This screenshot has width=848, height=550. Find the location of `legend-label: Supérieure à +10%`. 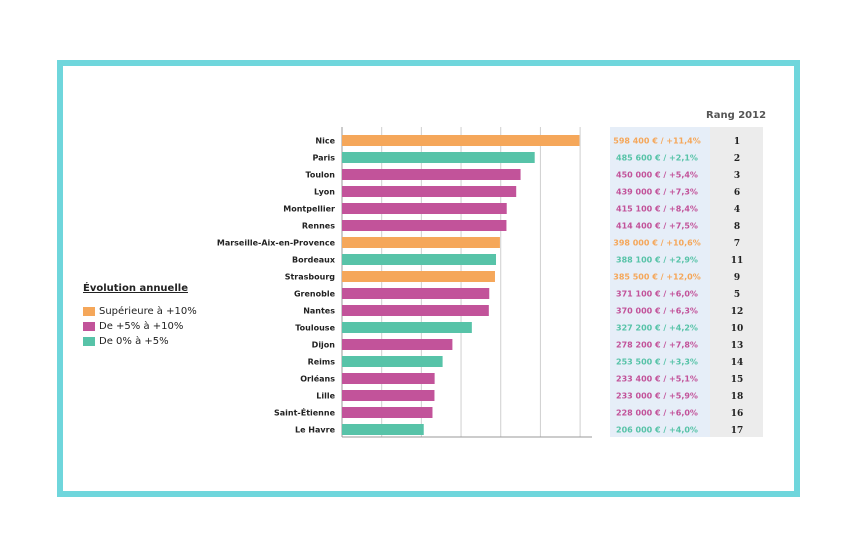

legend-label: Supérieure à +10% is located at coordinates (148, 311).